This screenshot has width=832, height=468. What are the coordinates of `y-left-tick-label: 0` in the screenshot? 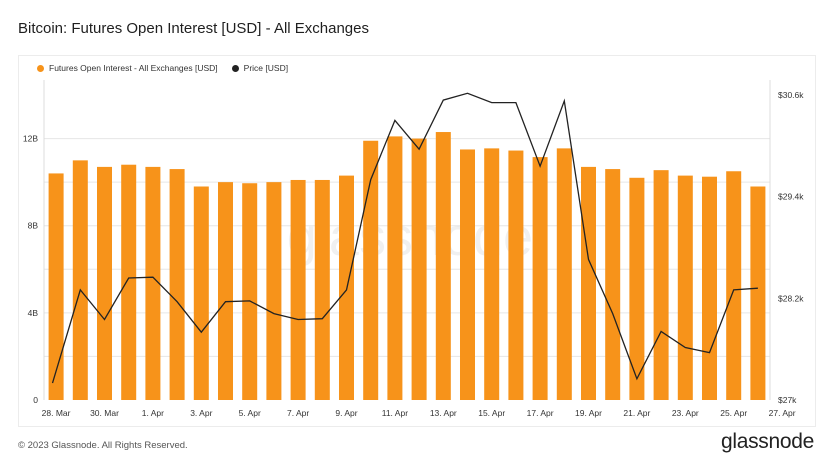 It's located at (35, 400).